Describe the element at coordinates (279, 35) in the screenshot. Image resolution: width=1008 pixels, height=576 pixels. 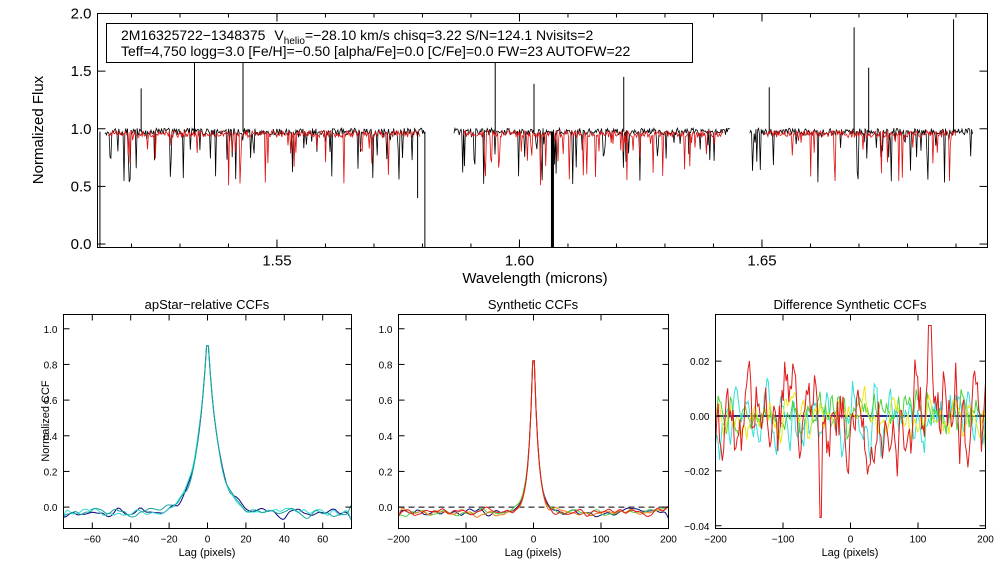
I see `vhelio-symbol: V` at that location.